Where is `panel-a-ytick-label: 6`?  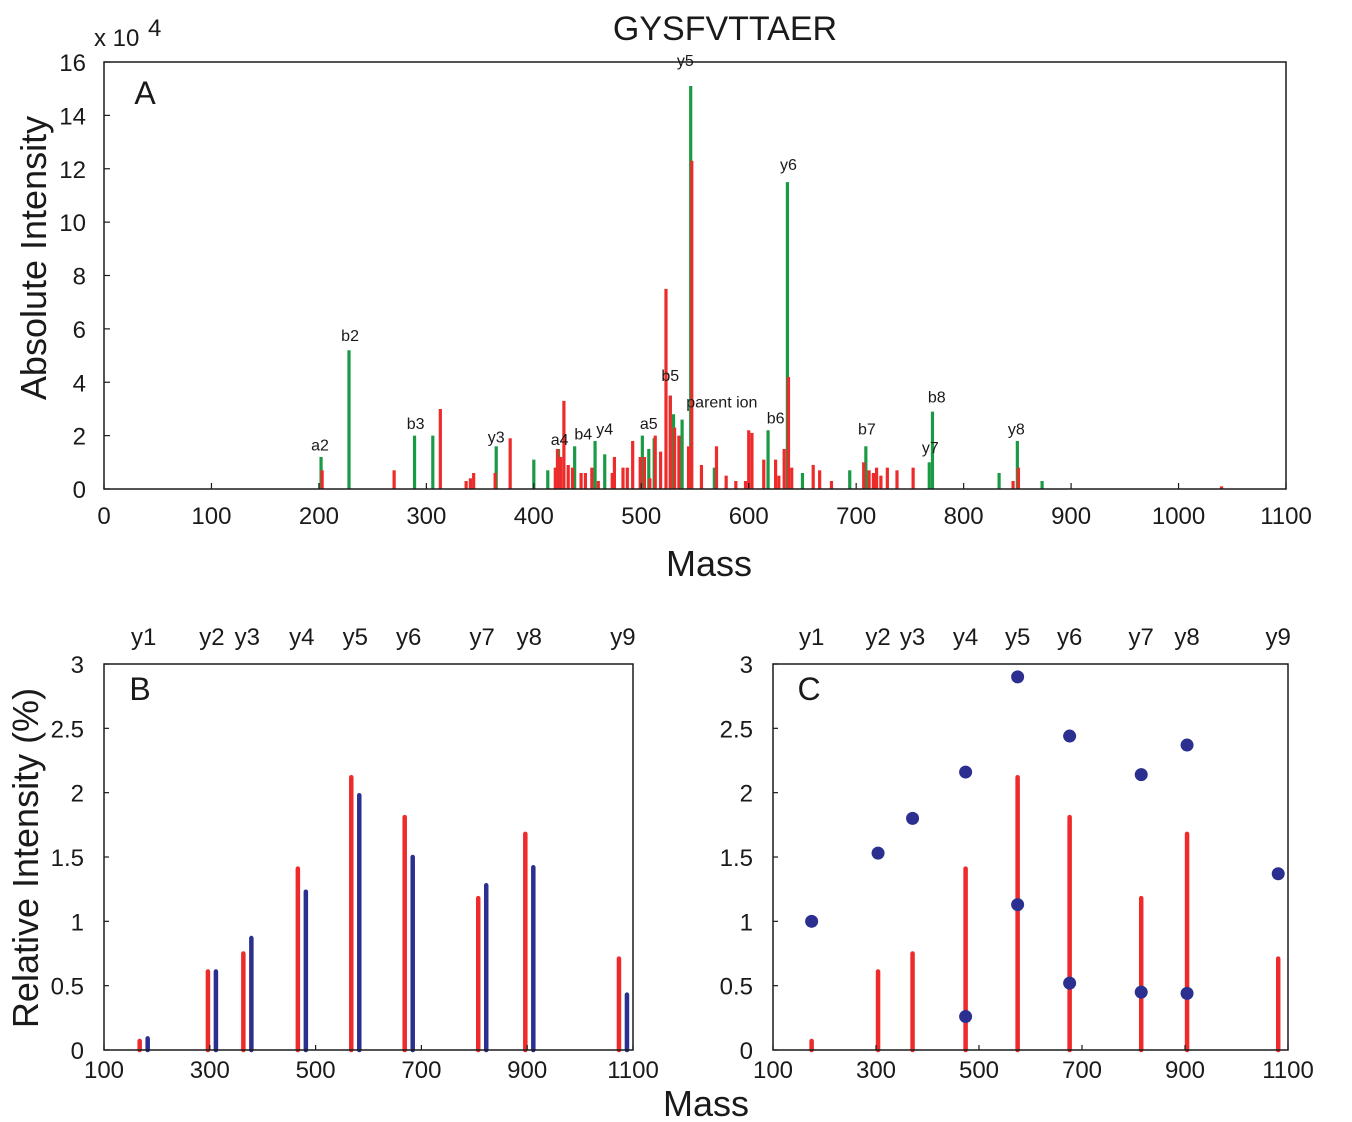 panel-a-ytick-label: 6 is located at coordinates (79, 330).